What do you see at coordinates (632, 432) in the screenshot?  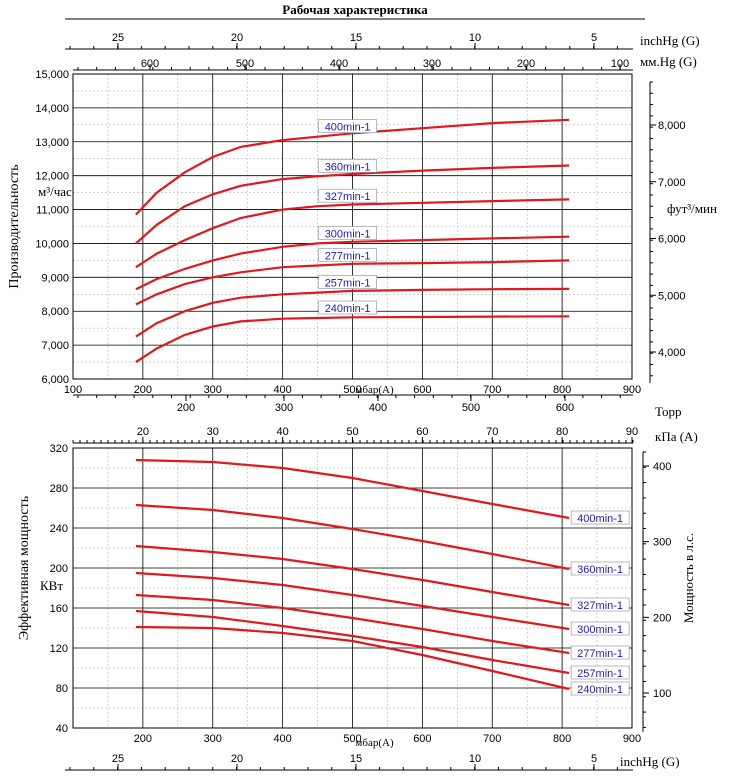 I see `top-axis-2-tick-label: 90` at bounding box center [632, 432].